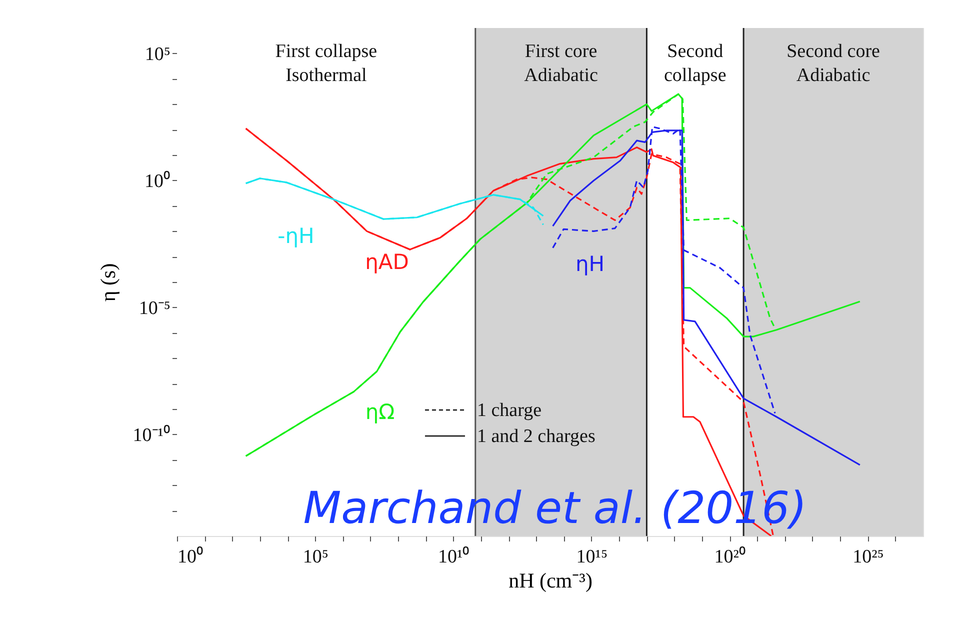 The width and height of the screenshot is (971, 634). Describe the element at coordinates (151, 435) in the screenshot. I see `y-tick-label: 10⁻¹⁰` at that location.